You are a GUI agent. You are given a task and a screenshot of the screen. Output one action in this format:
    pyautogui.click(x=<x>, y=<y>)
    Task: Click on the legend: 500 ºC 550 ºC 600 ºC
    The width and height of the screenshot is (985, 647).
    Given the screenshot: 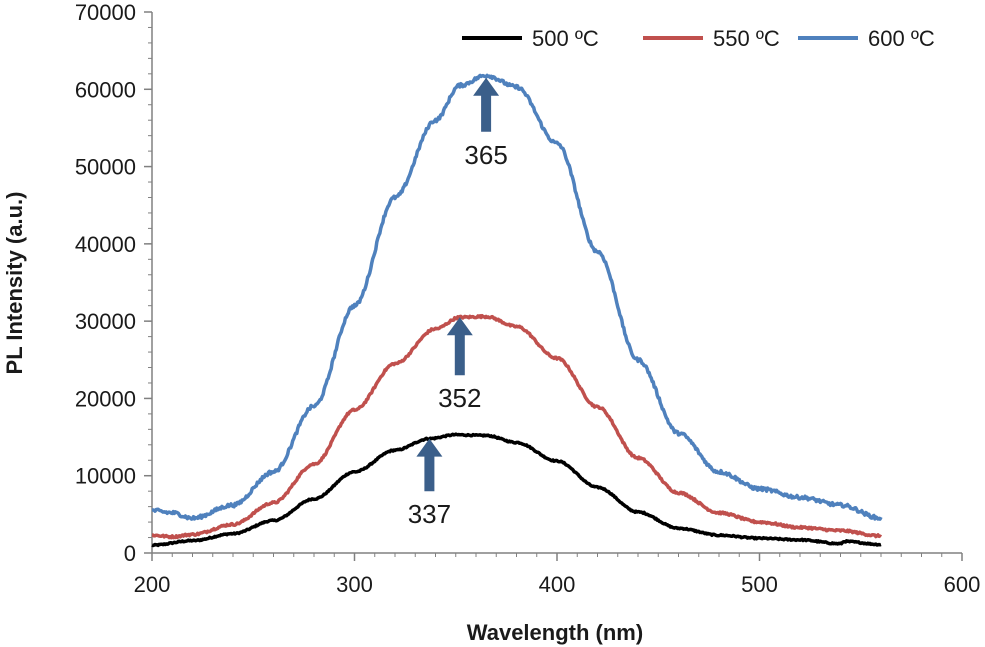 What is the action you would take?
    pyautogui.click(x=698, y=38)
    